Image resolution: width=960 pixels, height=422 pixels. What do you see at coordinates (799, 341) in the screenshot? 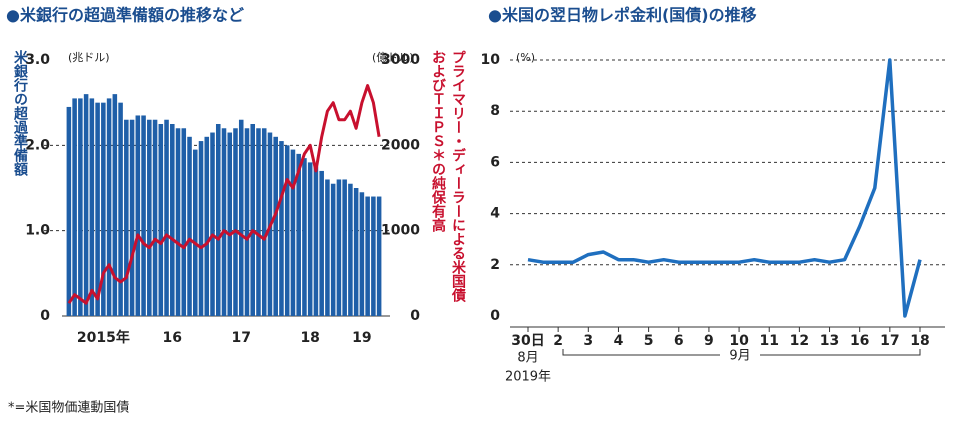
I see `x-tick-label: 12` at bounding box center [799, 341].